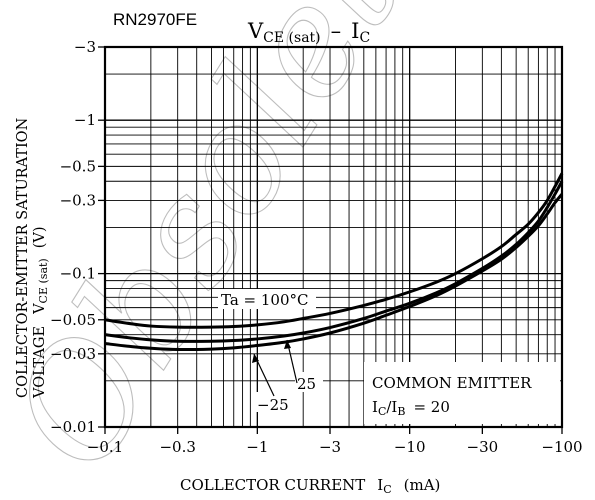  Describe the element at coordinates (287, 344) in the screenshot. I see `arrow-25-head` at that location.